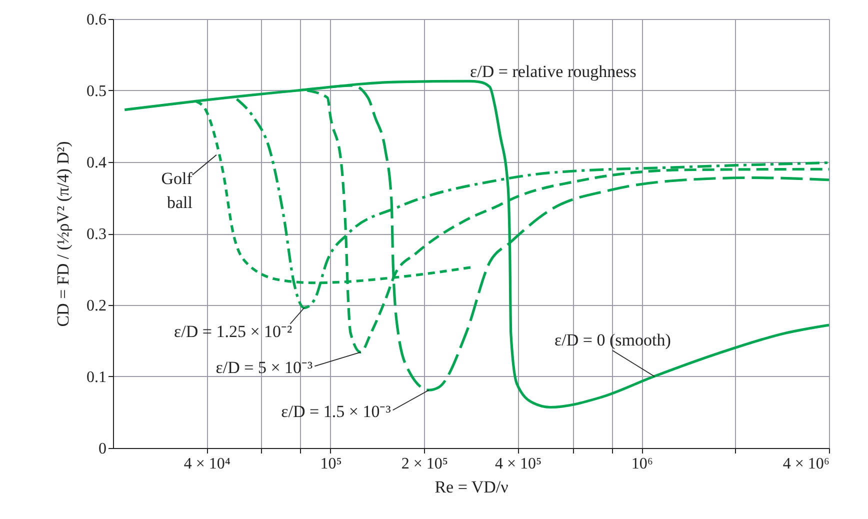 The height and width of the screenshot is (519, 868). What do you see at coordinates (207, 464) in the screenshot?
I see `x-tick-label: 4 × 10⁴` at bounding box center [207, 464].